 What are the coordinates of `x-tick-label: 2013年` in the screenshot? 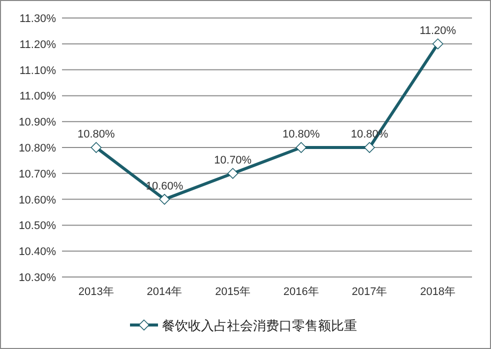 It's located at (96, 292).